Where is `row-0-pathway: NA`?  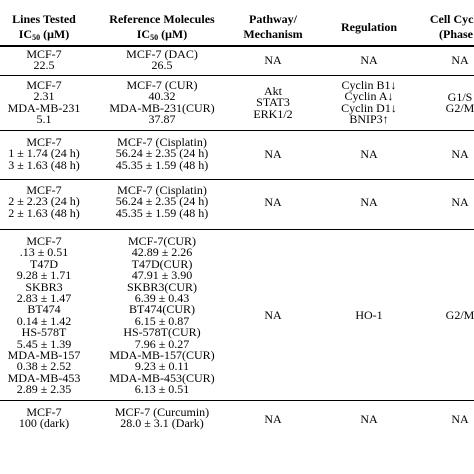 row-0-pathway: NA is located at coordinates (273, 60).